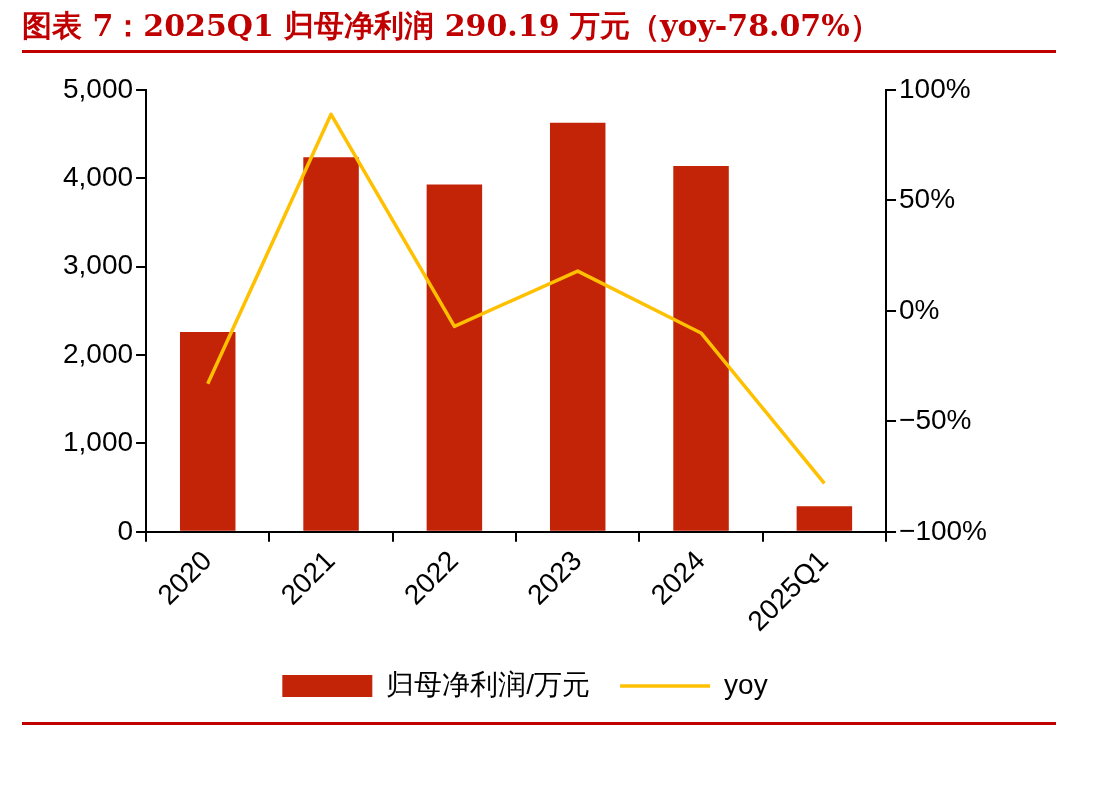 This screenshot has width=1113, height=798. What do you see at coordinates (98, 353) in the screenshot?
I see `y-tick-label: 2,000` at bounding box center [98, 353].